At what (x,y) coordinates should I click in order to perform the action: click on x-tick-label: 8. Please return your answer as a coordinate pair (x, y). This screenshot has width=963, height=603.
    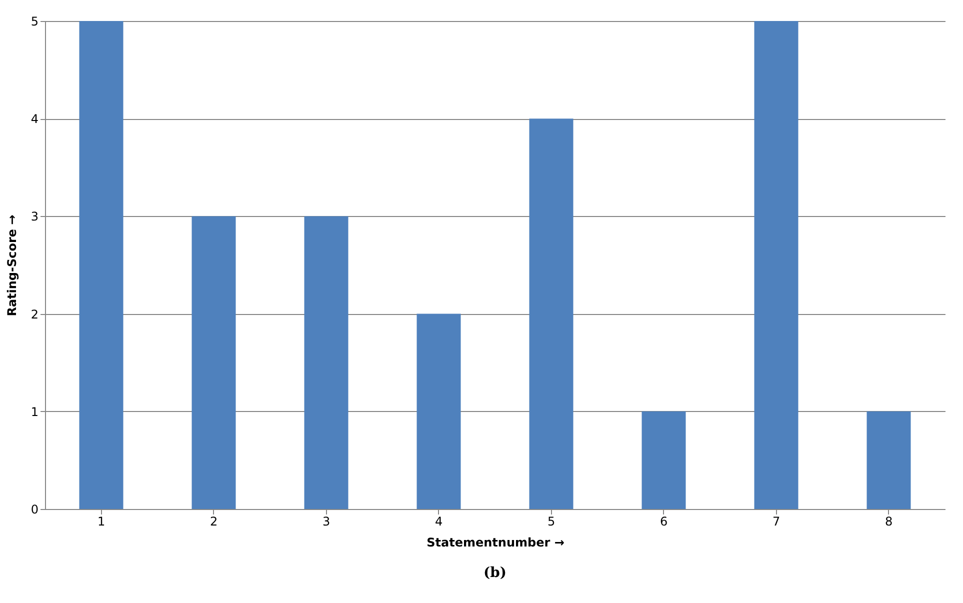
    Looking at the image, I should click on (888, 521).